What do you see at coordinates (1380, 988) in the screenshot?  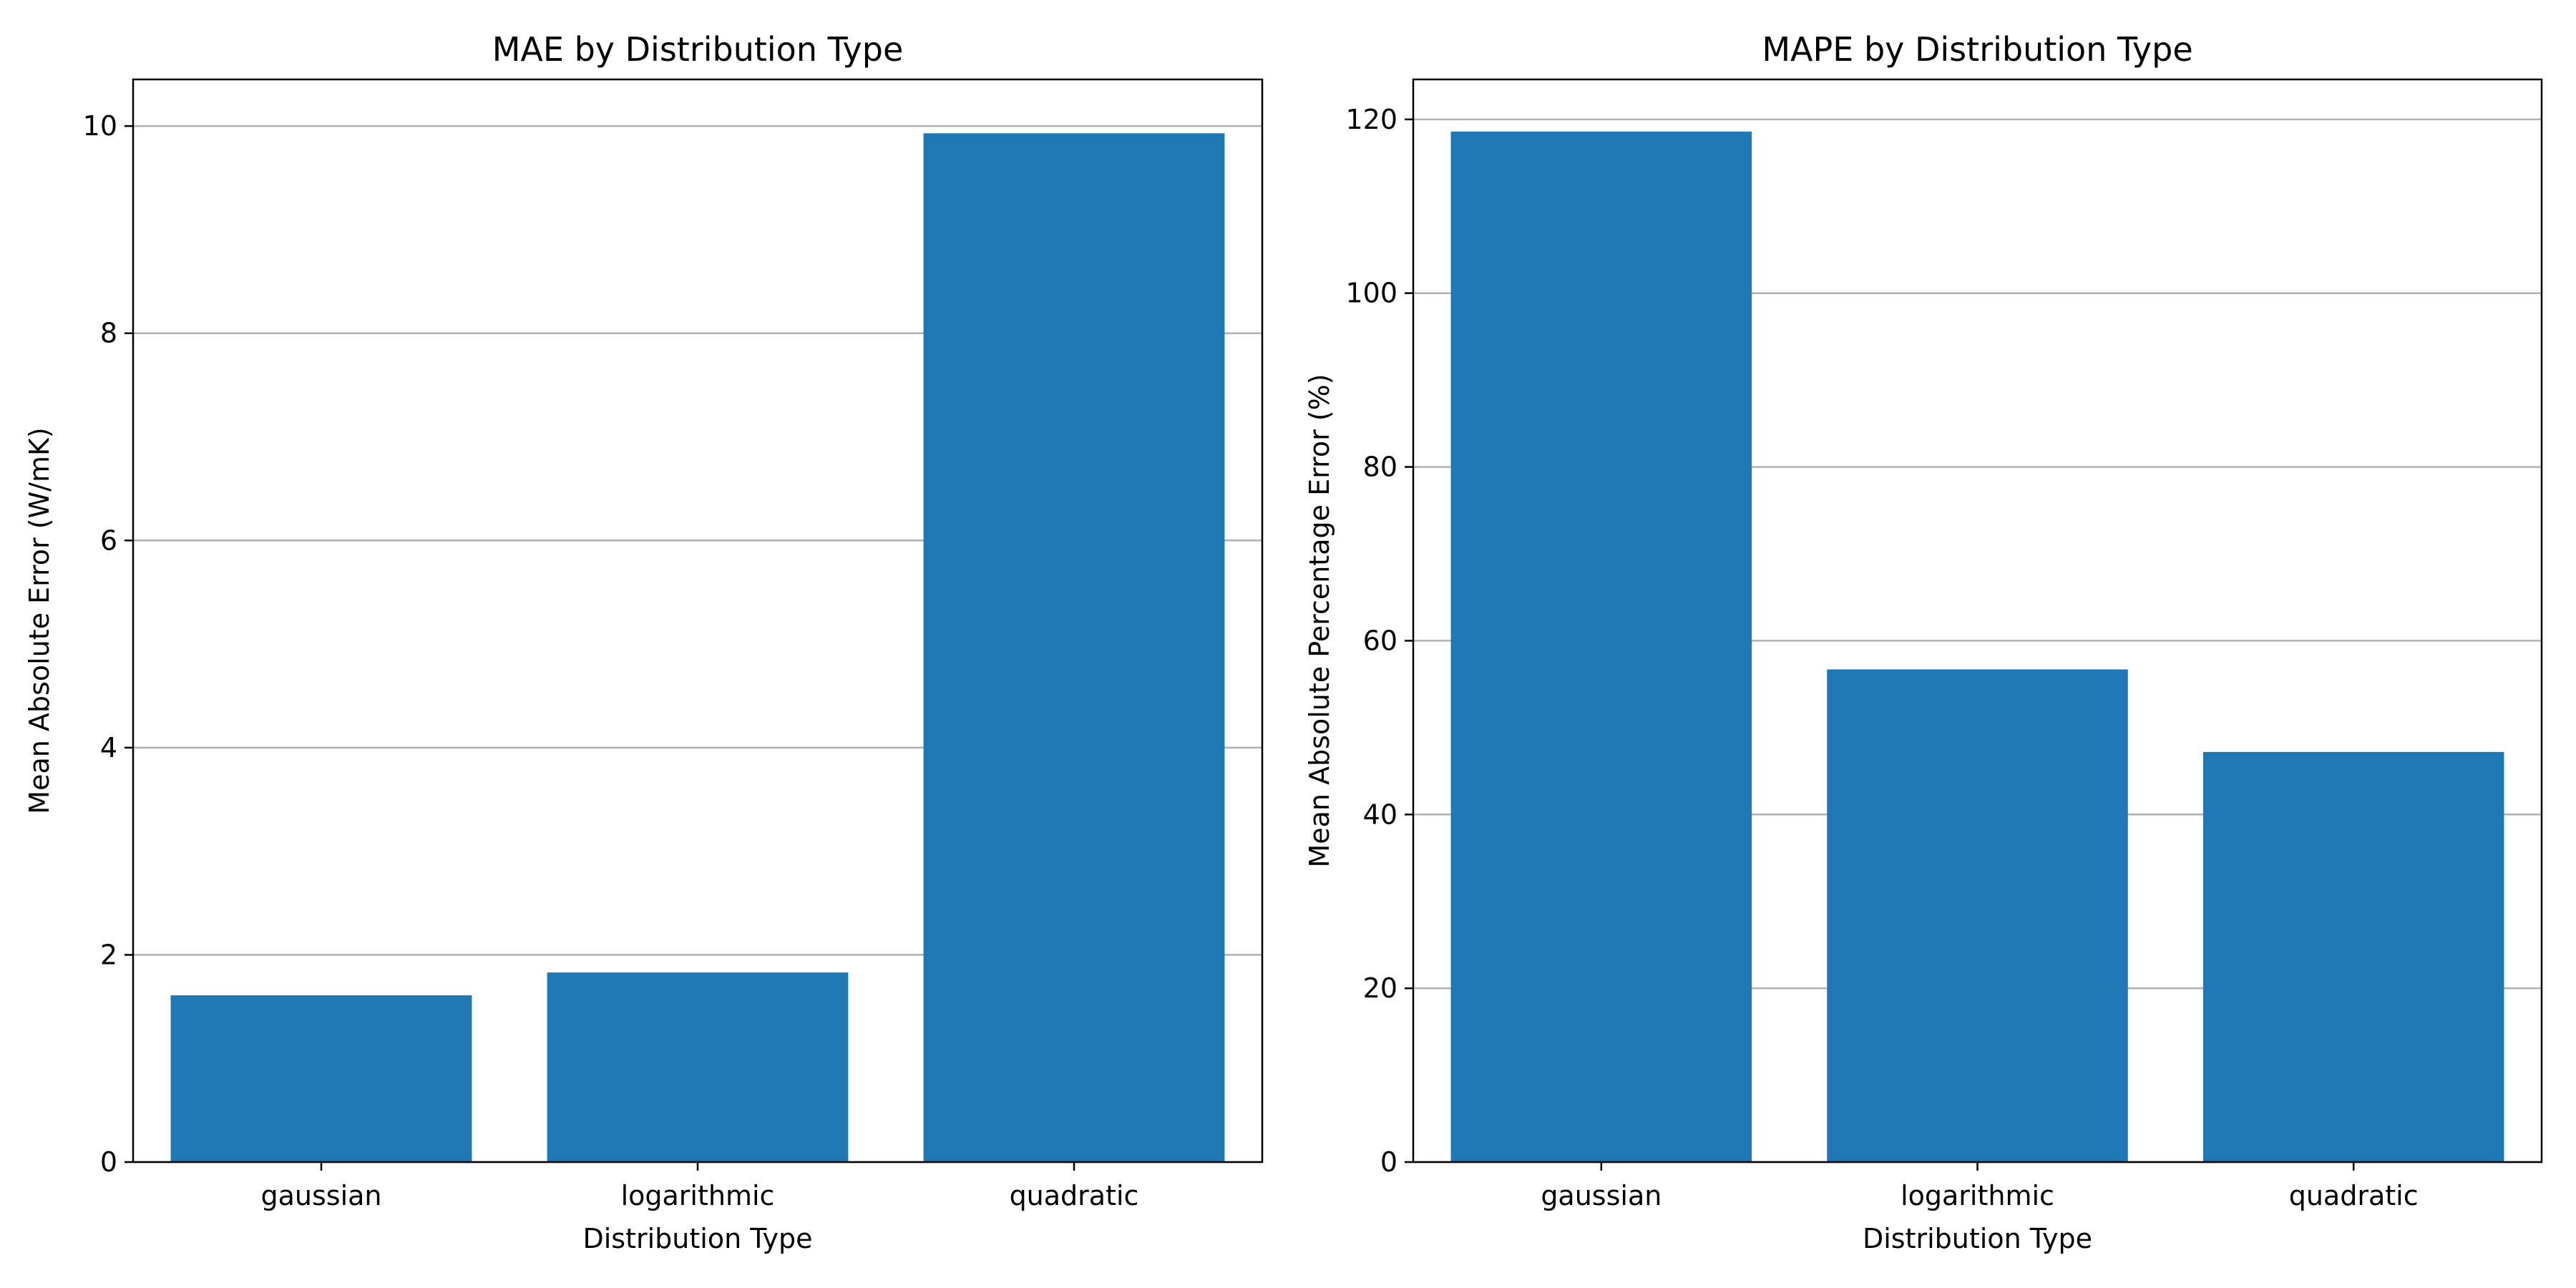 I see `mape-chart-y-tick-label: 20` at bounding box center [1380, 988].